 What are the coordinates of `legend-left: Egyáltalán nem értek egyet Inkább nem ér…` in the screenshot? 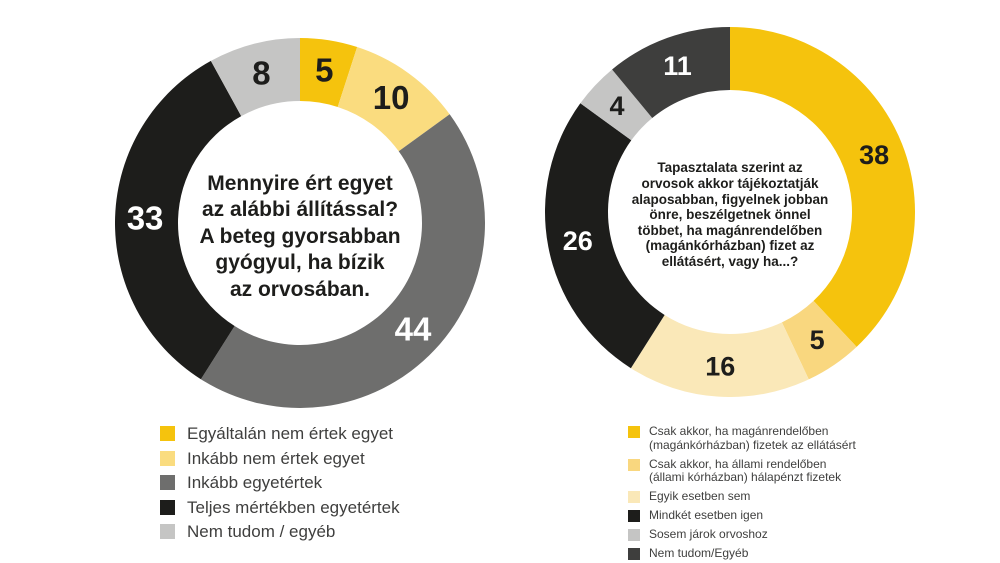 It's located at (280, 483).